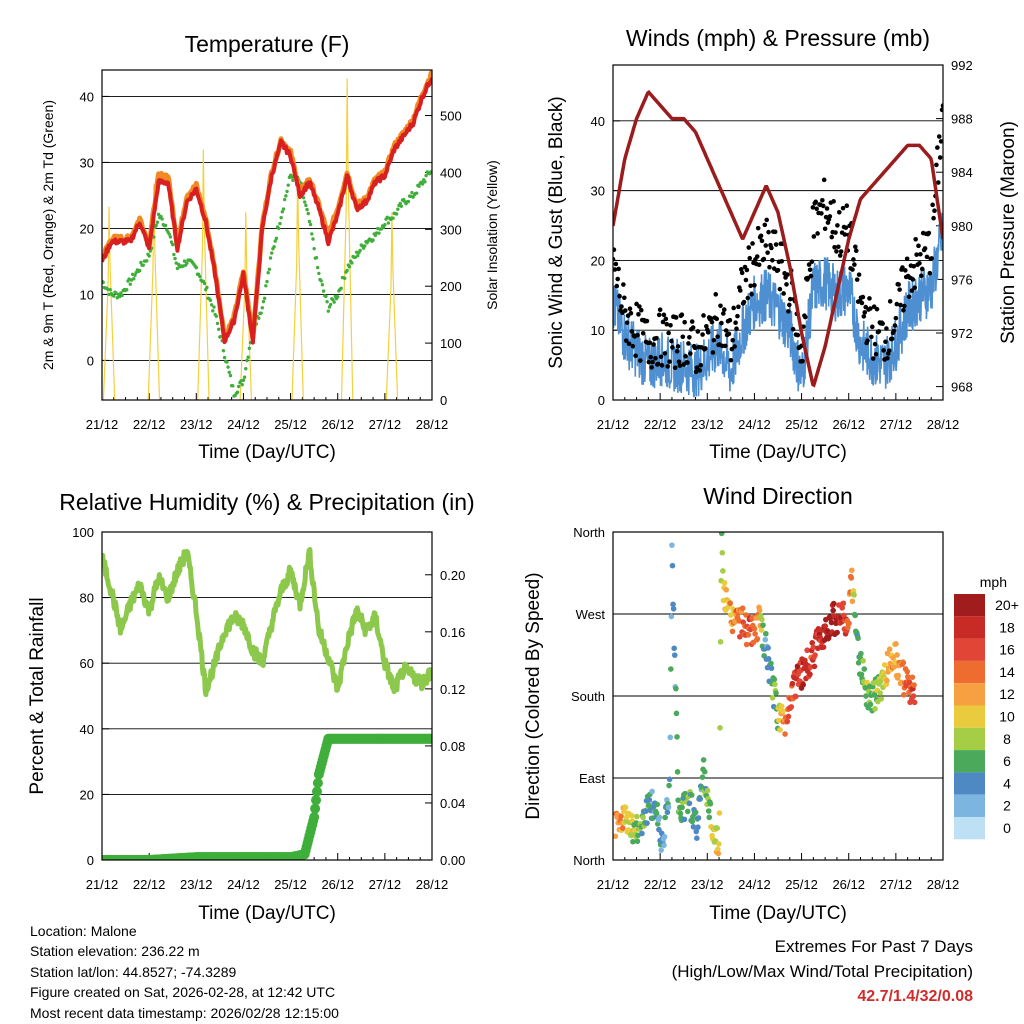  Describe the element at coordinates (801, 884) in the screenshot. I see `x-tick-label: 25/12` at that location.